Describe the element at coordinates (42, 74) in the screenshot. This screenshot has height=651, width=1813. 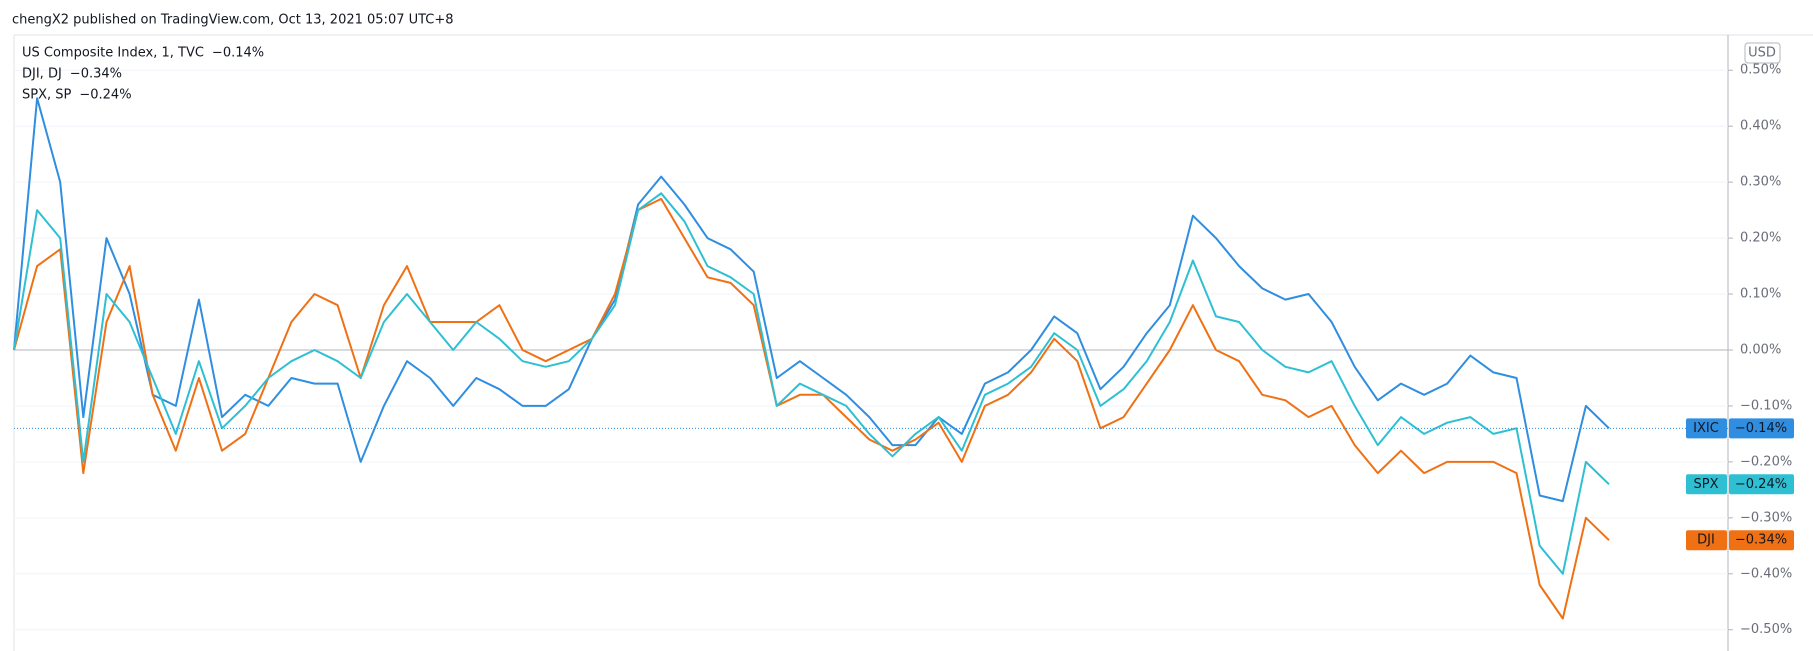
I see `legend-name: DJI, DJ` at that location.